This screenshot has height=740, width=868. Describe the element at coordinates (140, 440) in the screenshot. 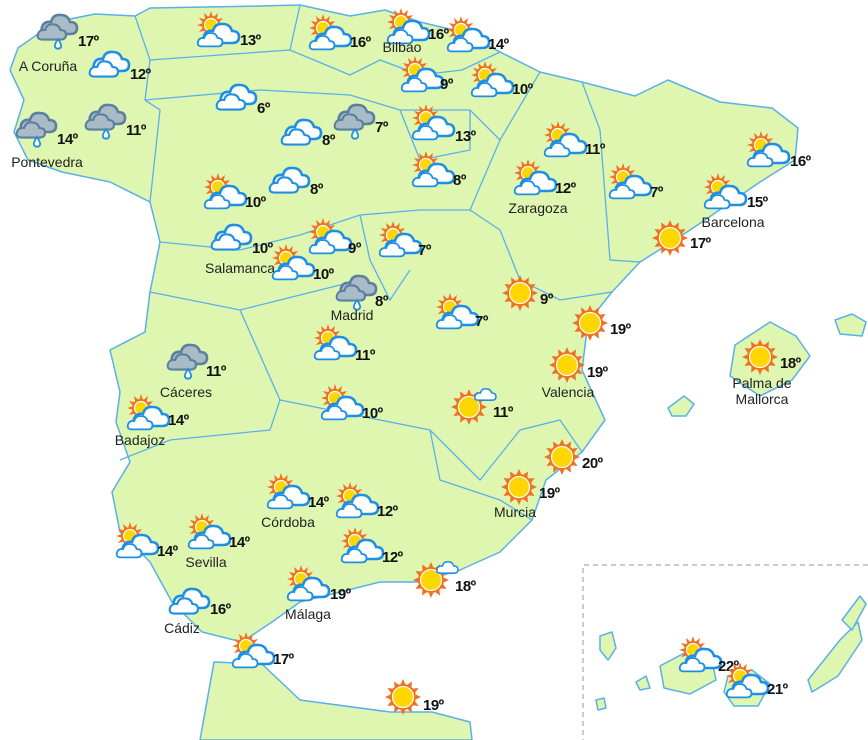

I see `city-label: Badajoz` at that location.